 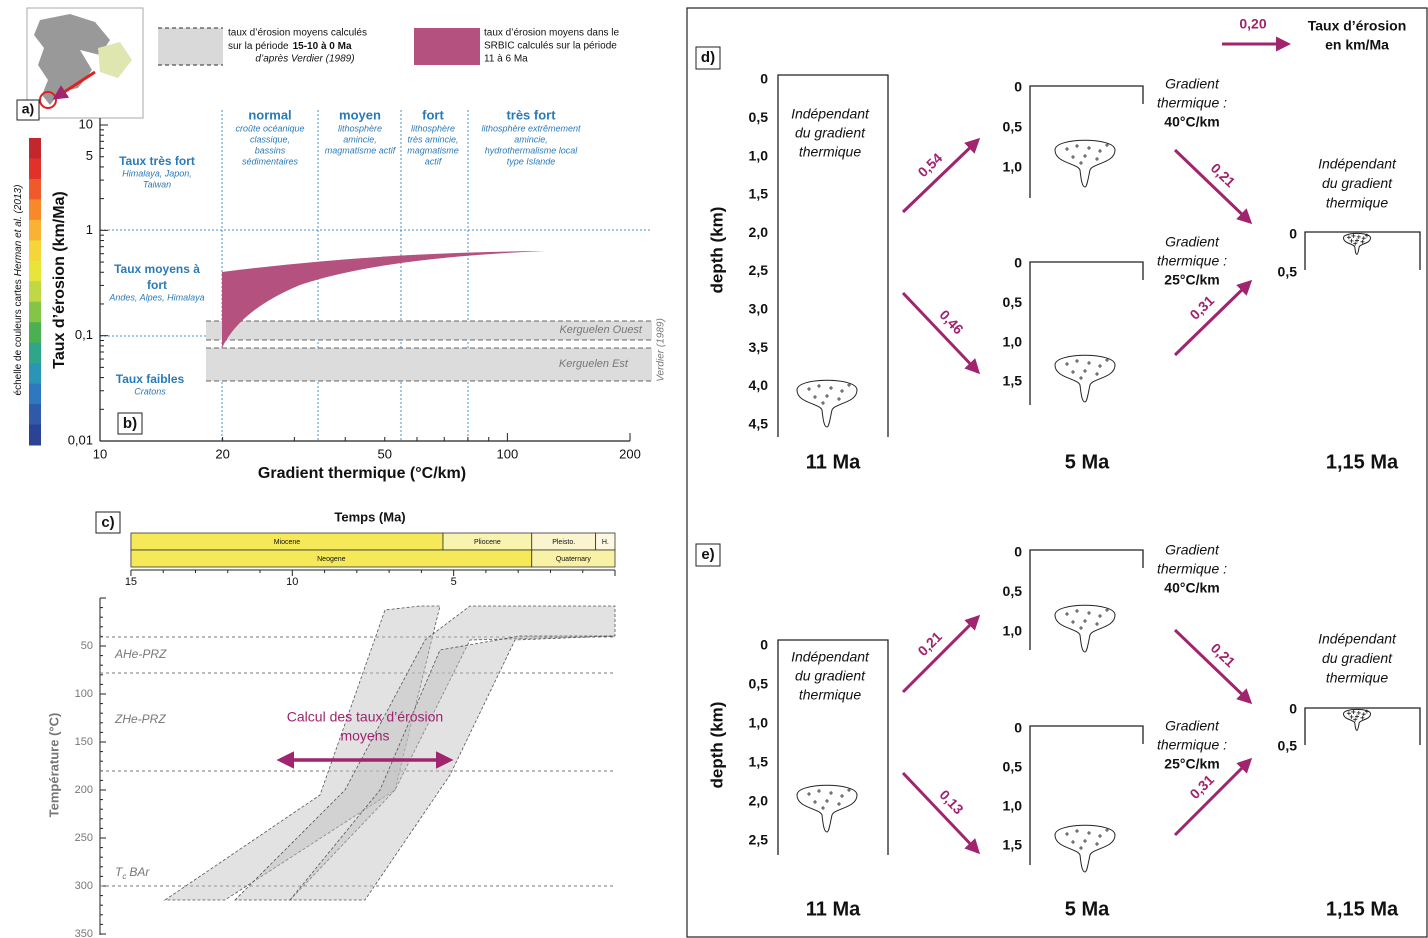 I want to click on y-tick-label: 350, so click(x=84, y=933).